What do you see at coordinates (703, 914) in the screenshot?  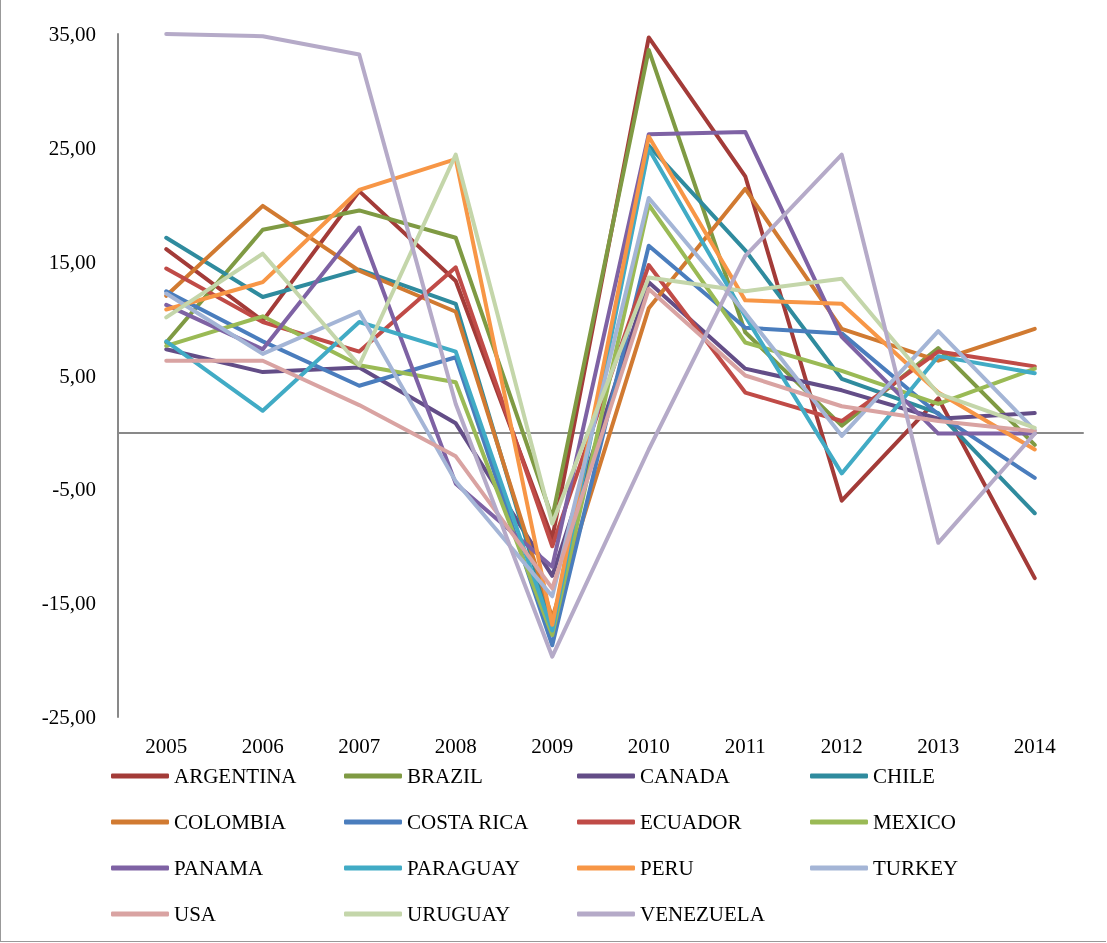 I see `legend-label: VENEZUELA` at bounding box center [703, 914].